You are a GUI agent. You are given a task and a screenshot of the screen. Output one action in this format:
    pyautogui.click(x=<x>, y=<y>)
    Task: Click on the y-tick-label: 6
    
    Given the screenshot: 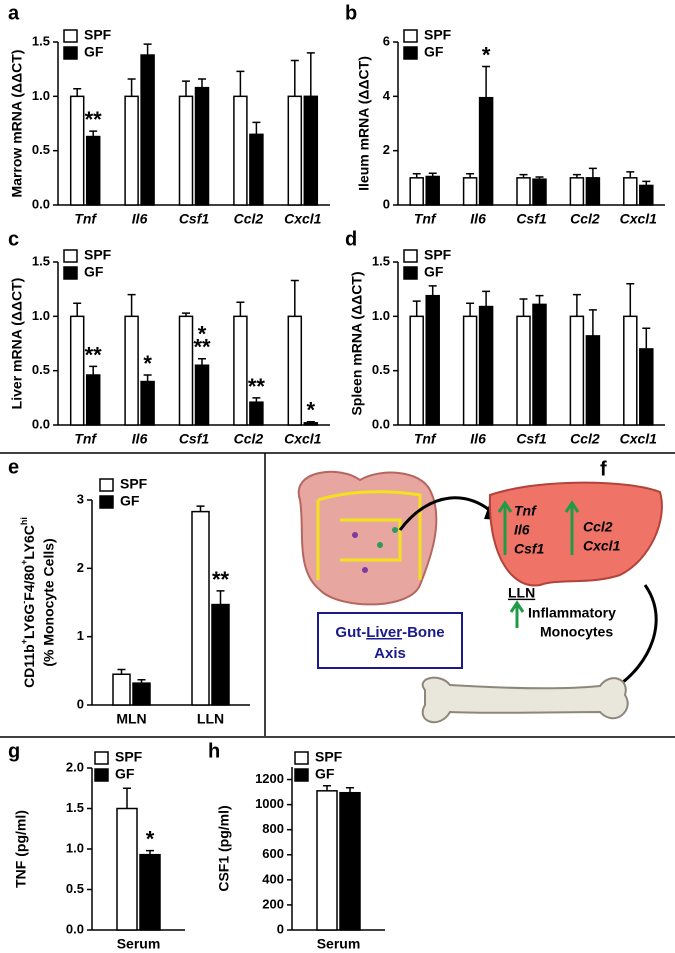 What is the action you would take?
    pyautogui.click(x=386, y=40)
    